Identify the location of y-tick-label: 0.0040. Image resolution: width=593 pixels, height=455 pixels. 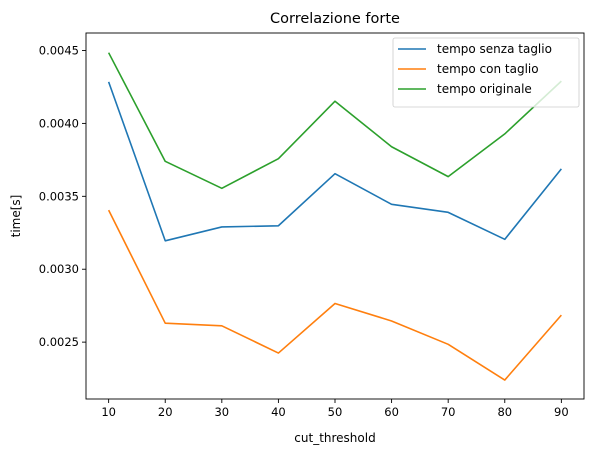
(59, 123).